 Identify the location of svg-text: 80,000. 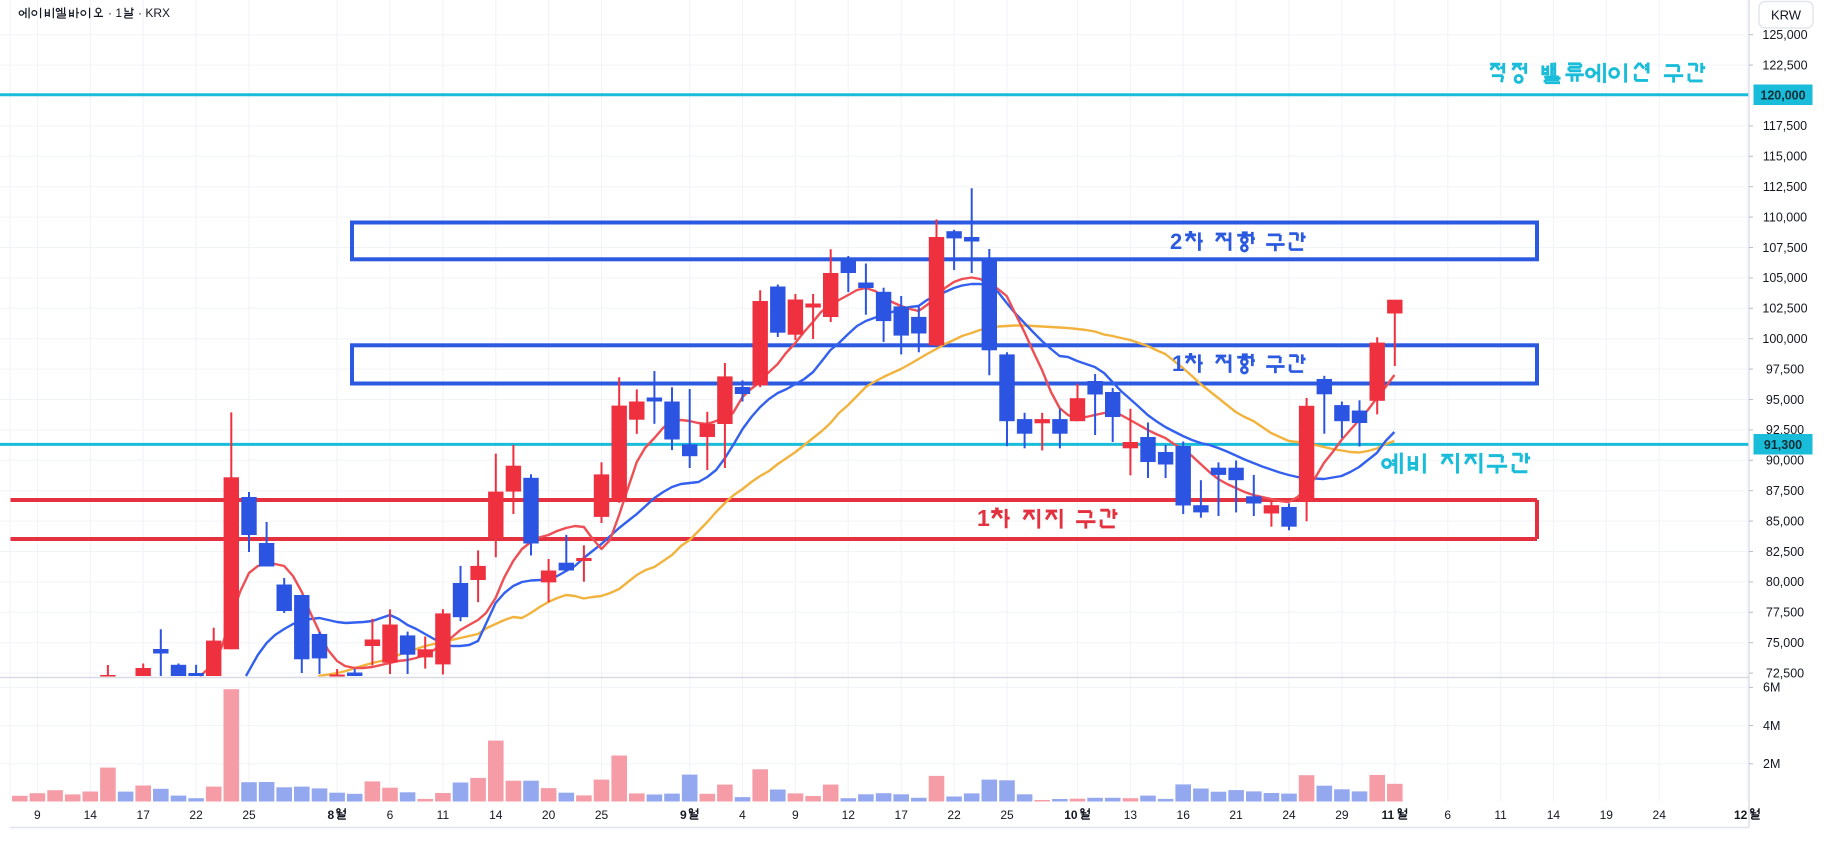
(1785, 582).